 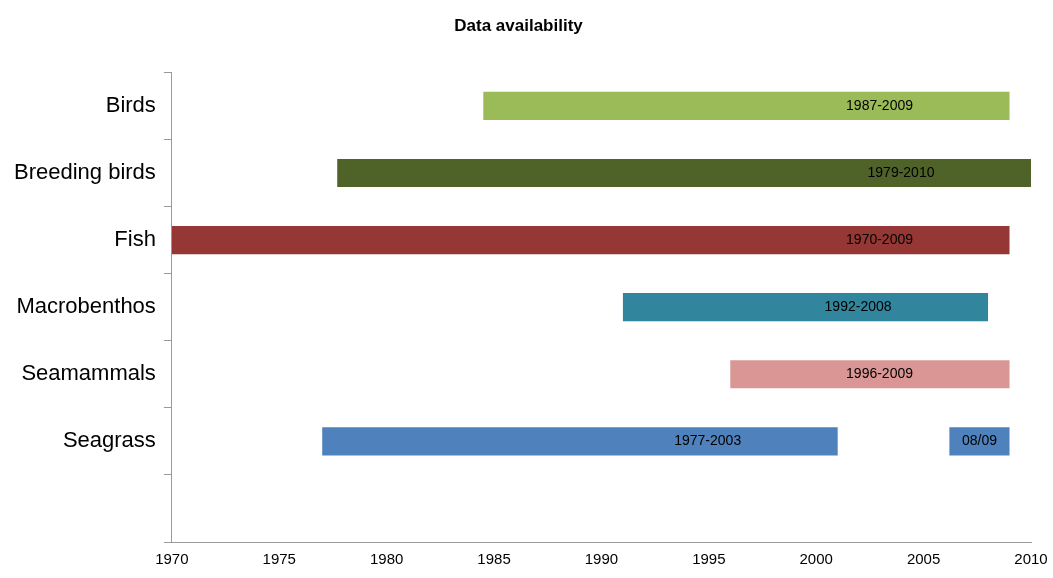 I want to click on x-tick-label: 1980, so click(x=386, y=559).